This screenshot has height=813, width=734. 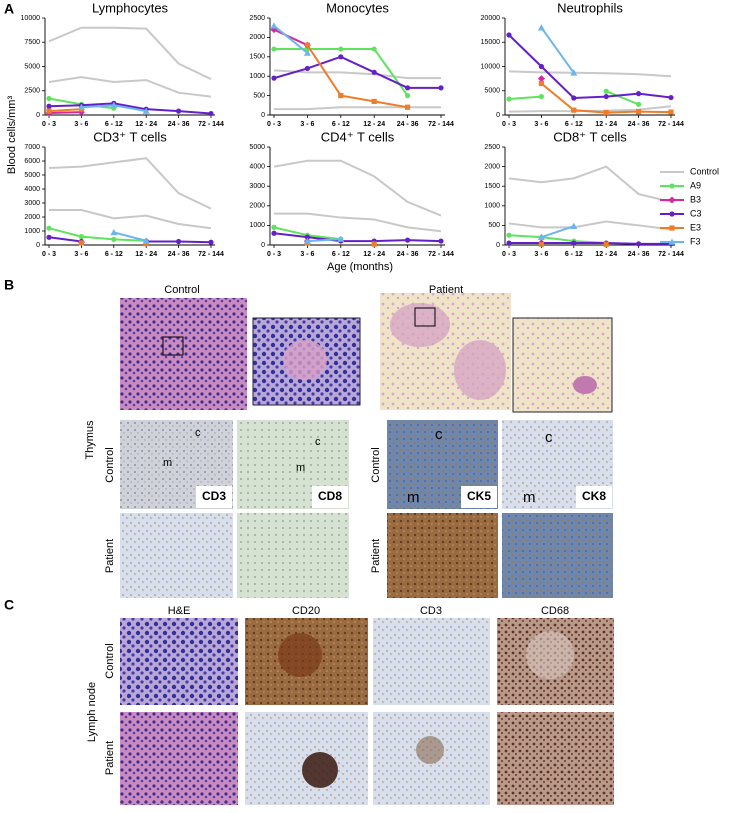 I want to click on x-tick-label: 3 - 6, so click(x=81, y=124).